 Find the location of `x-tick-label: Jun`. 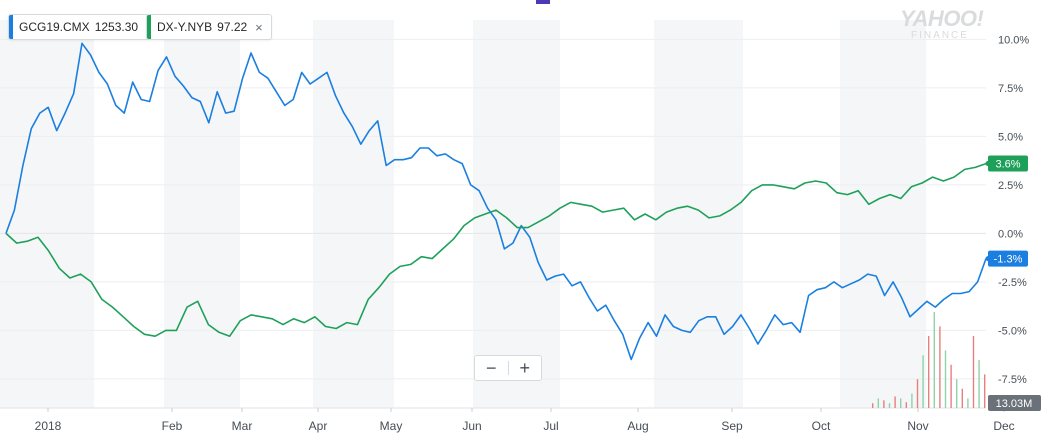

x-tick-label: Jun is located at coordinates (471, 426).